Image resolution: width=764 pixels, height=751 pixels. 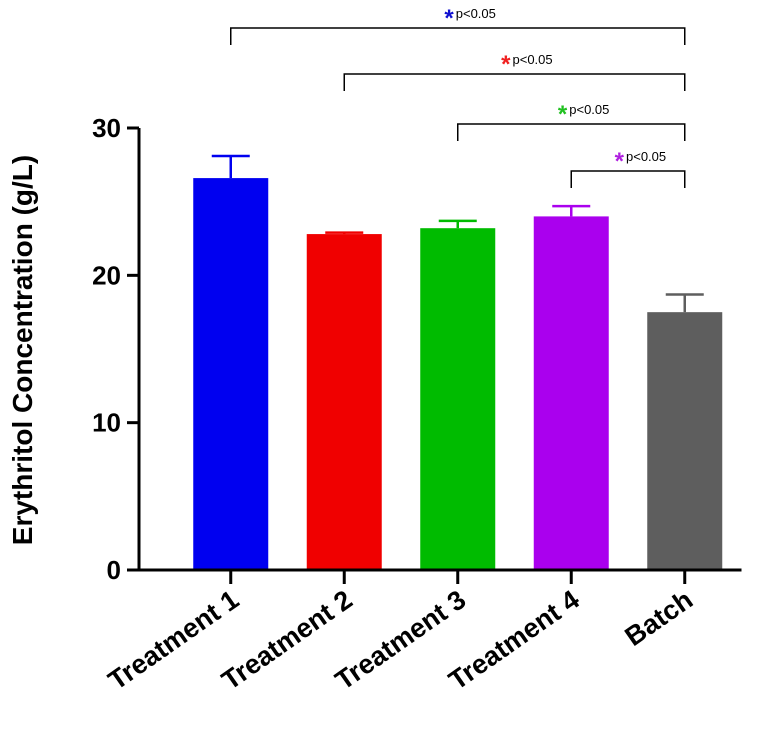 What do you see at coordinates (659, 618) in the screenshot?
I see `x-category-label: Batch` at bounding box center [659, 618].